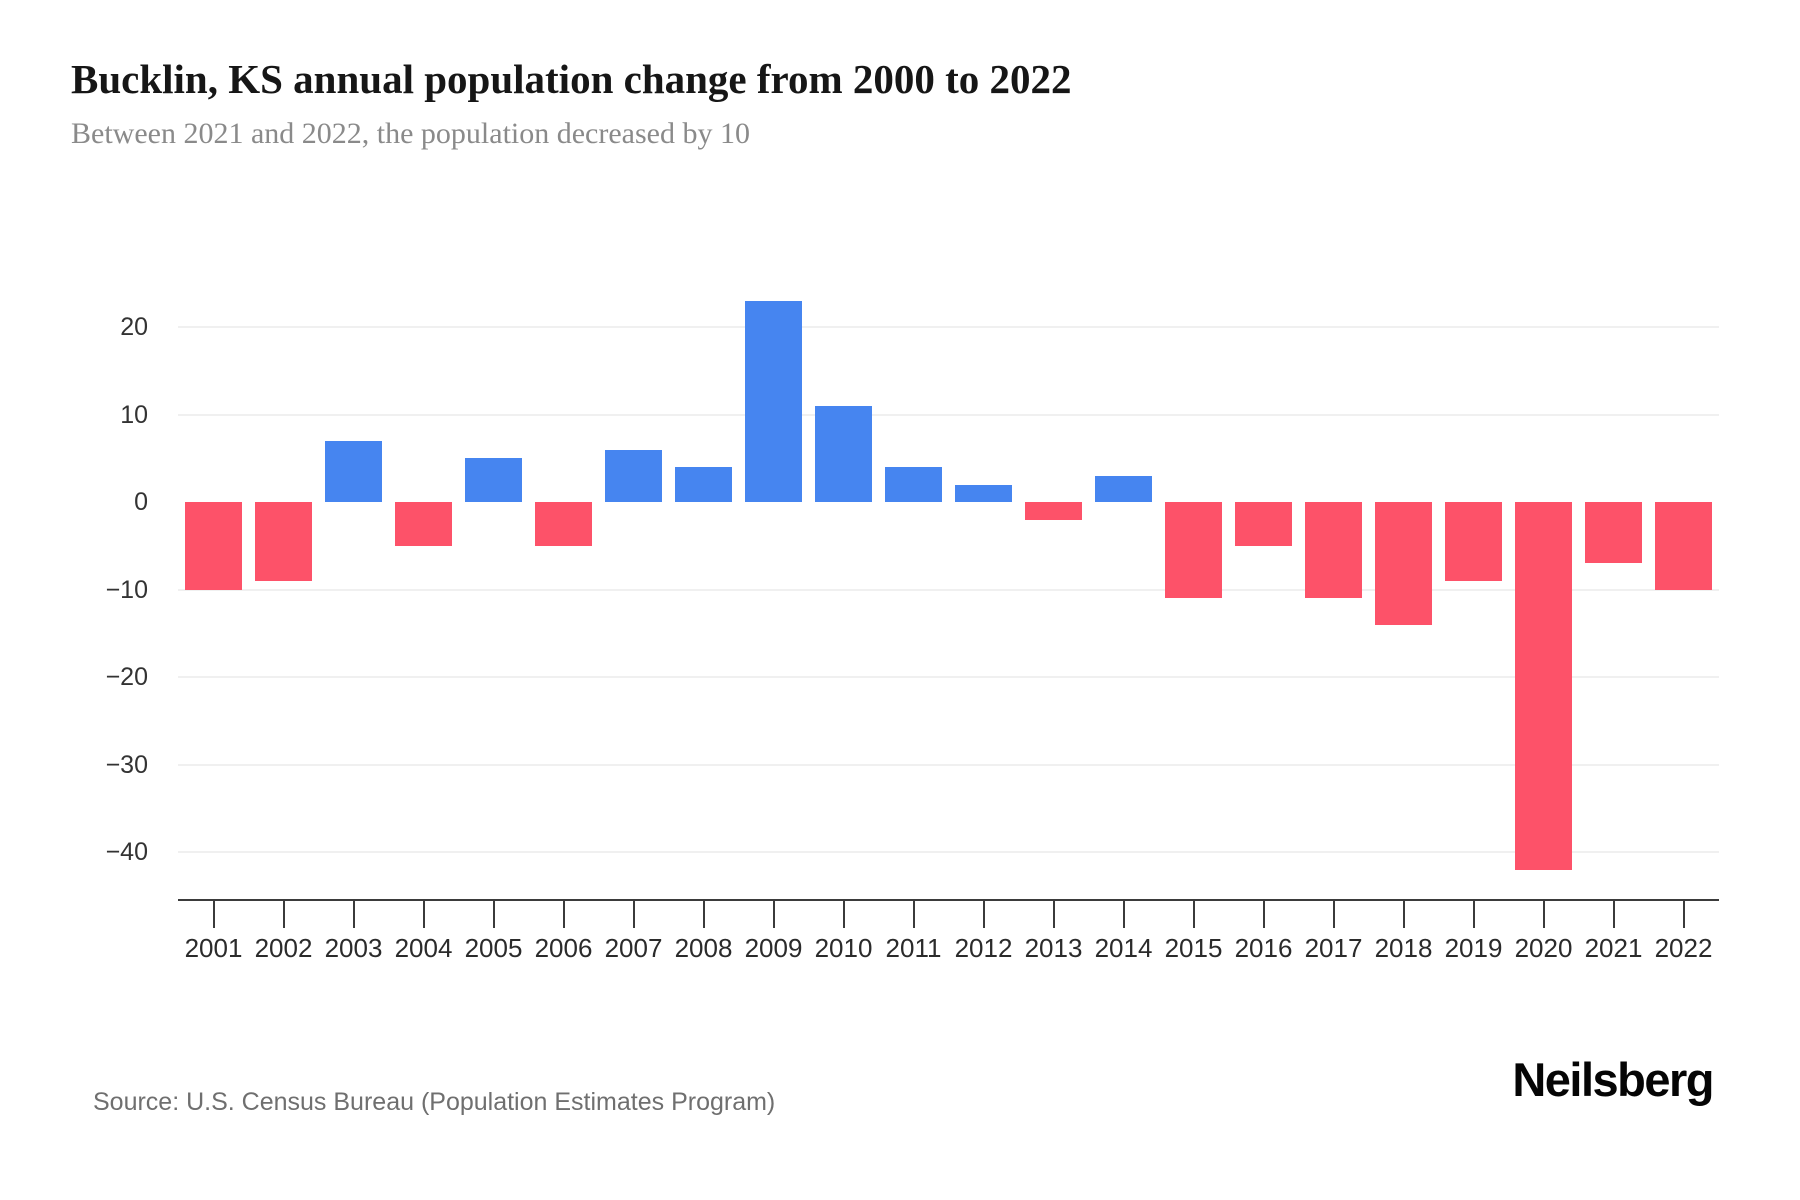 Image resolution: width=1800 pixels, height=1200 pixels. Describe the element at coordinates (1473, 914) in the screenshot. I see `x-tick-2019` at that location.